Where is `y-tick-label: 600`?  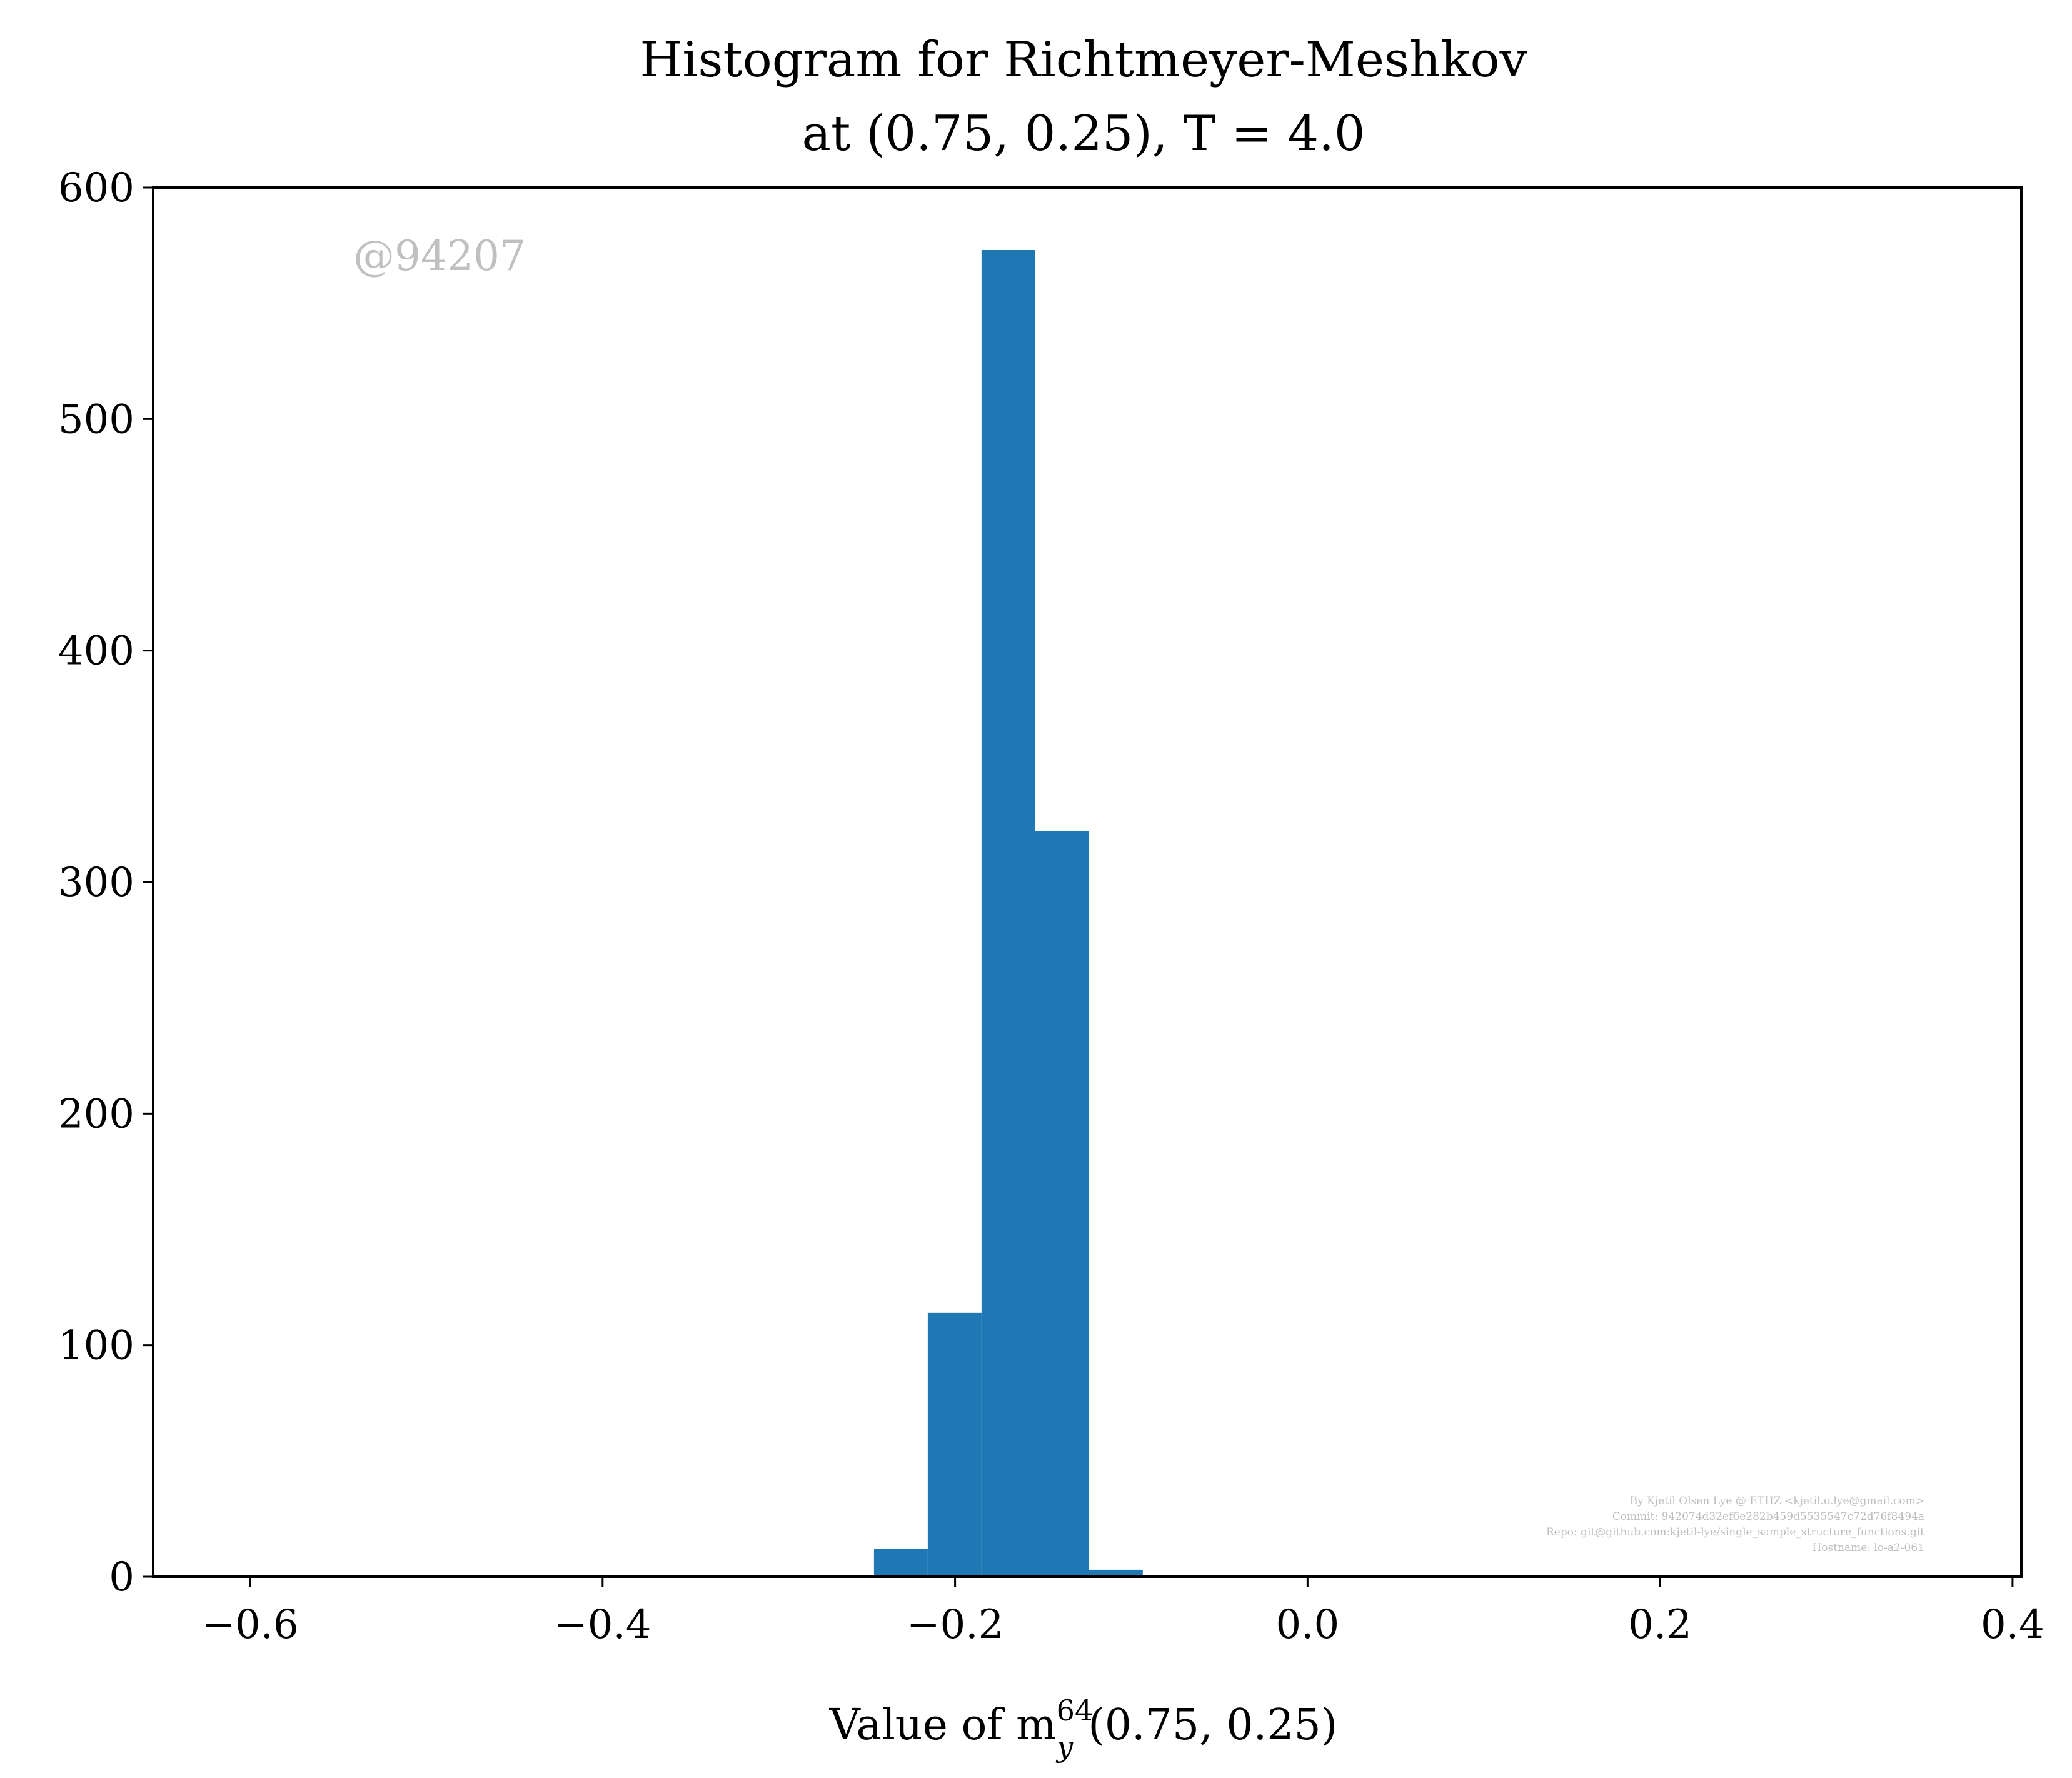
y-tick-label: 600 is located at coordinates (96, 188).